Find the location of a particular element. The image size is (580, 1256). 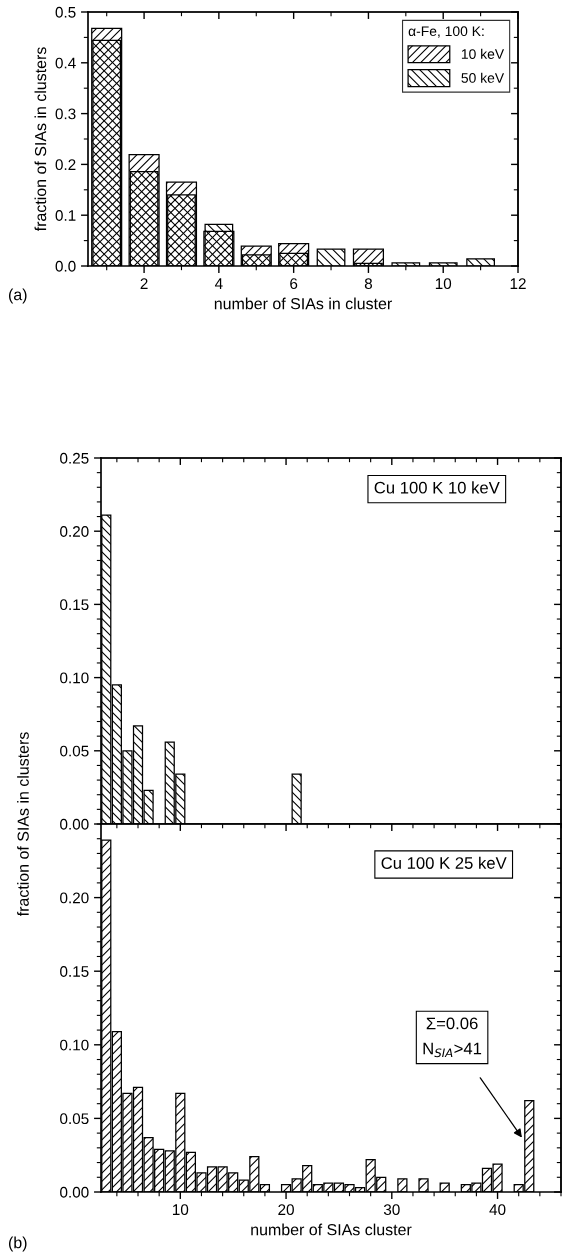

y-tick-label: 0.1 is located at coordinates (65, 215).